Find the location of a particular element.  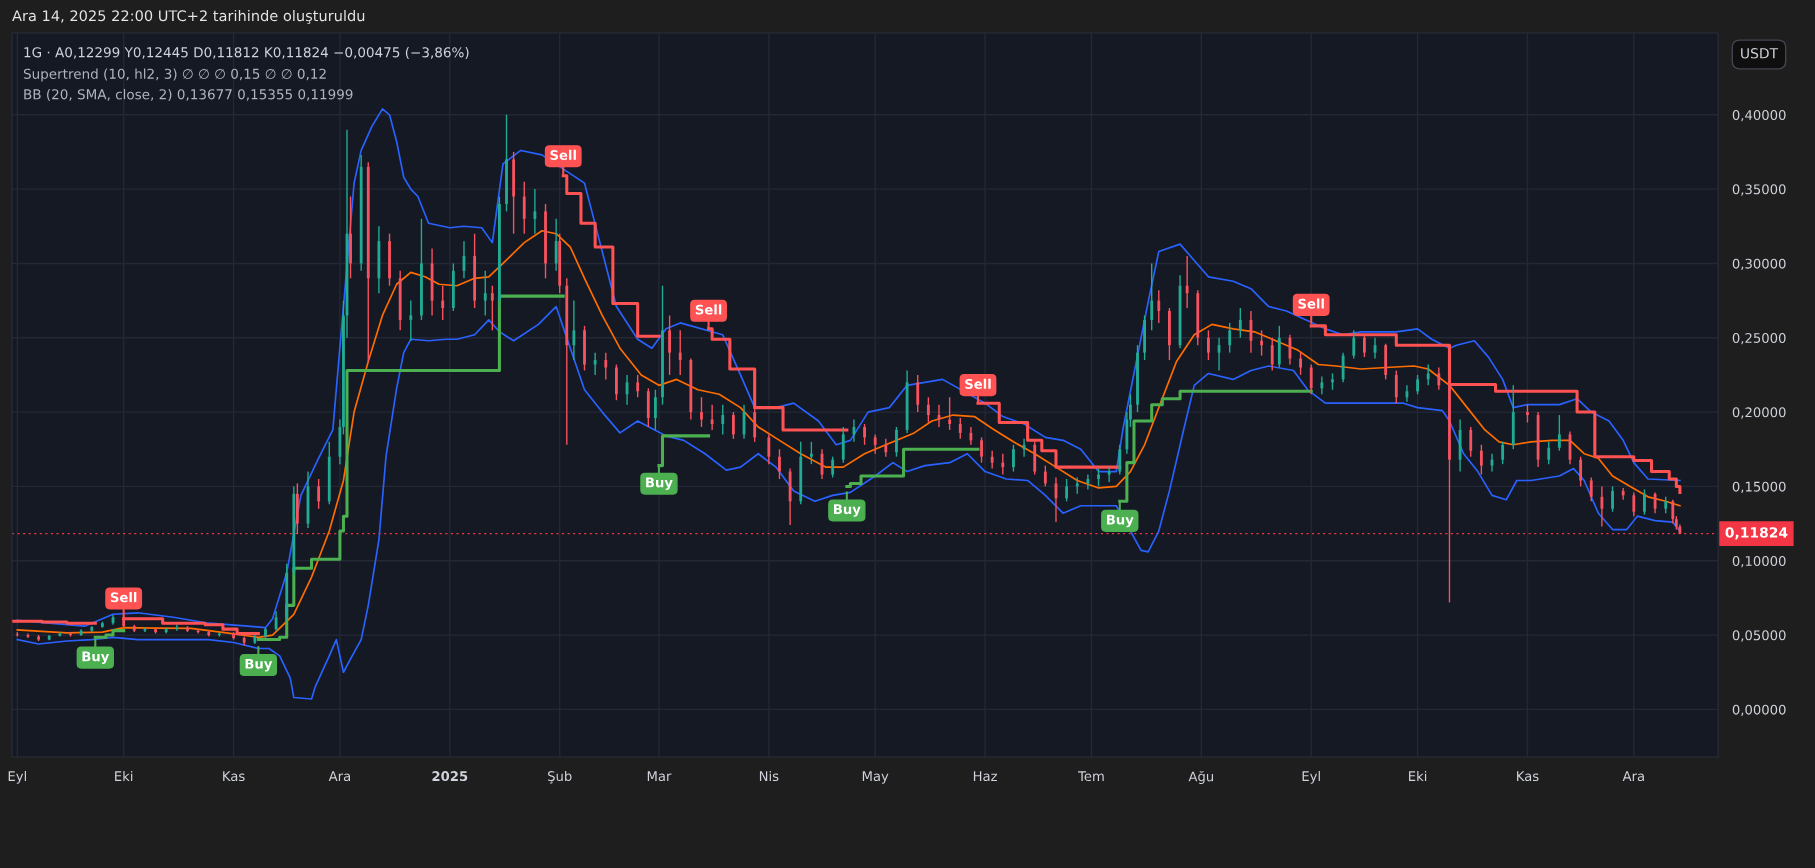

x-tick-label: Mar is located at coordinates (659, 776).